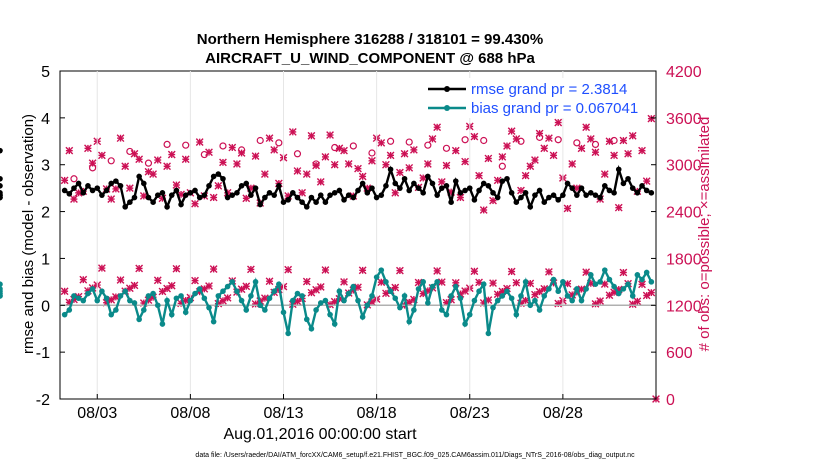  What do you see at coordinates (43, 353) in the screenshot?
I see `y-left-tick-label: -1` at bounding box center [43, 353].